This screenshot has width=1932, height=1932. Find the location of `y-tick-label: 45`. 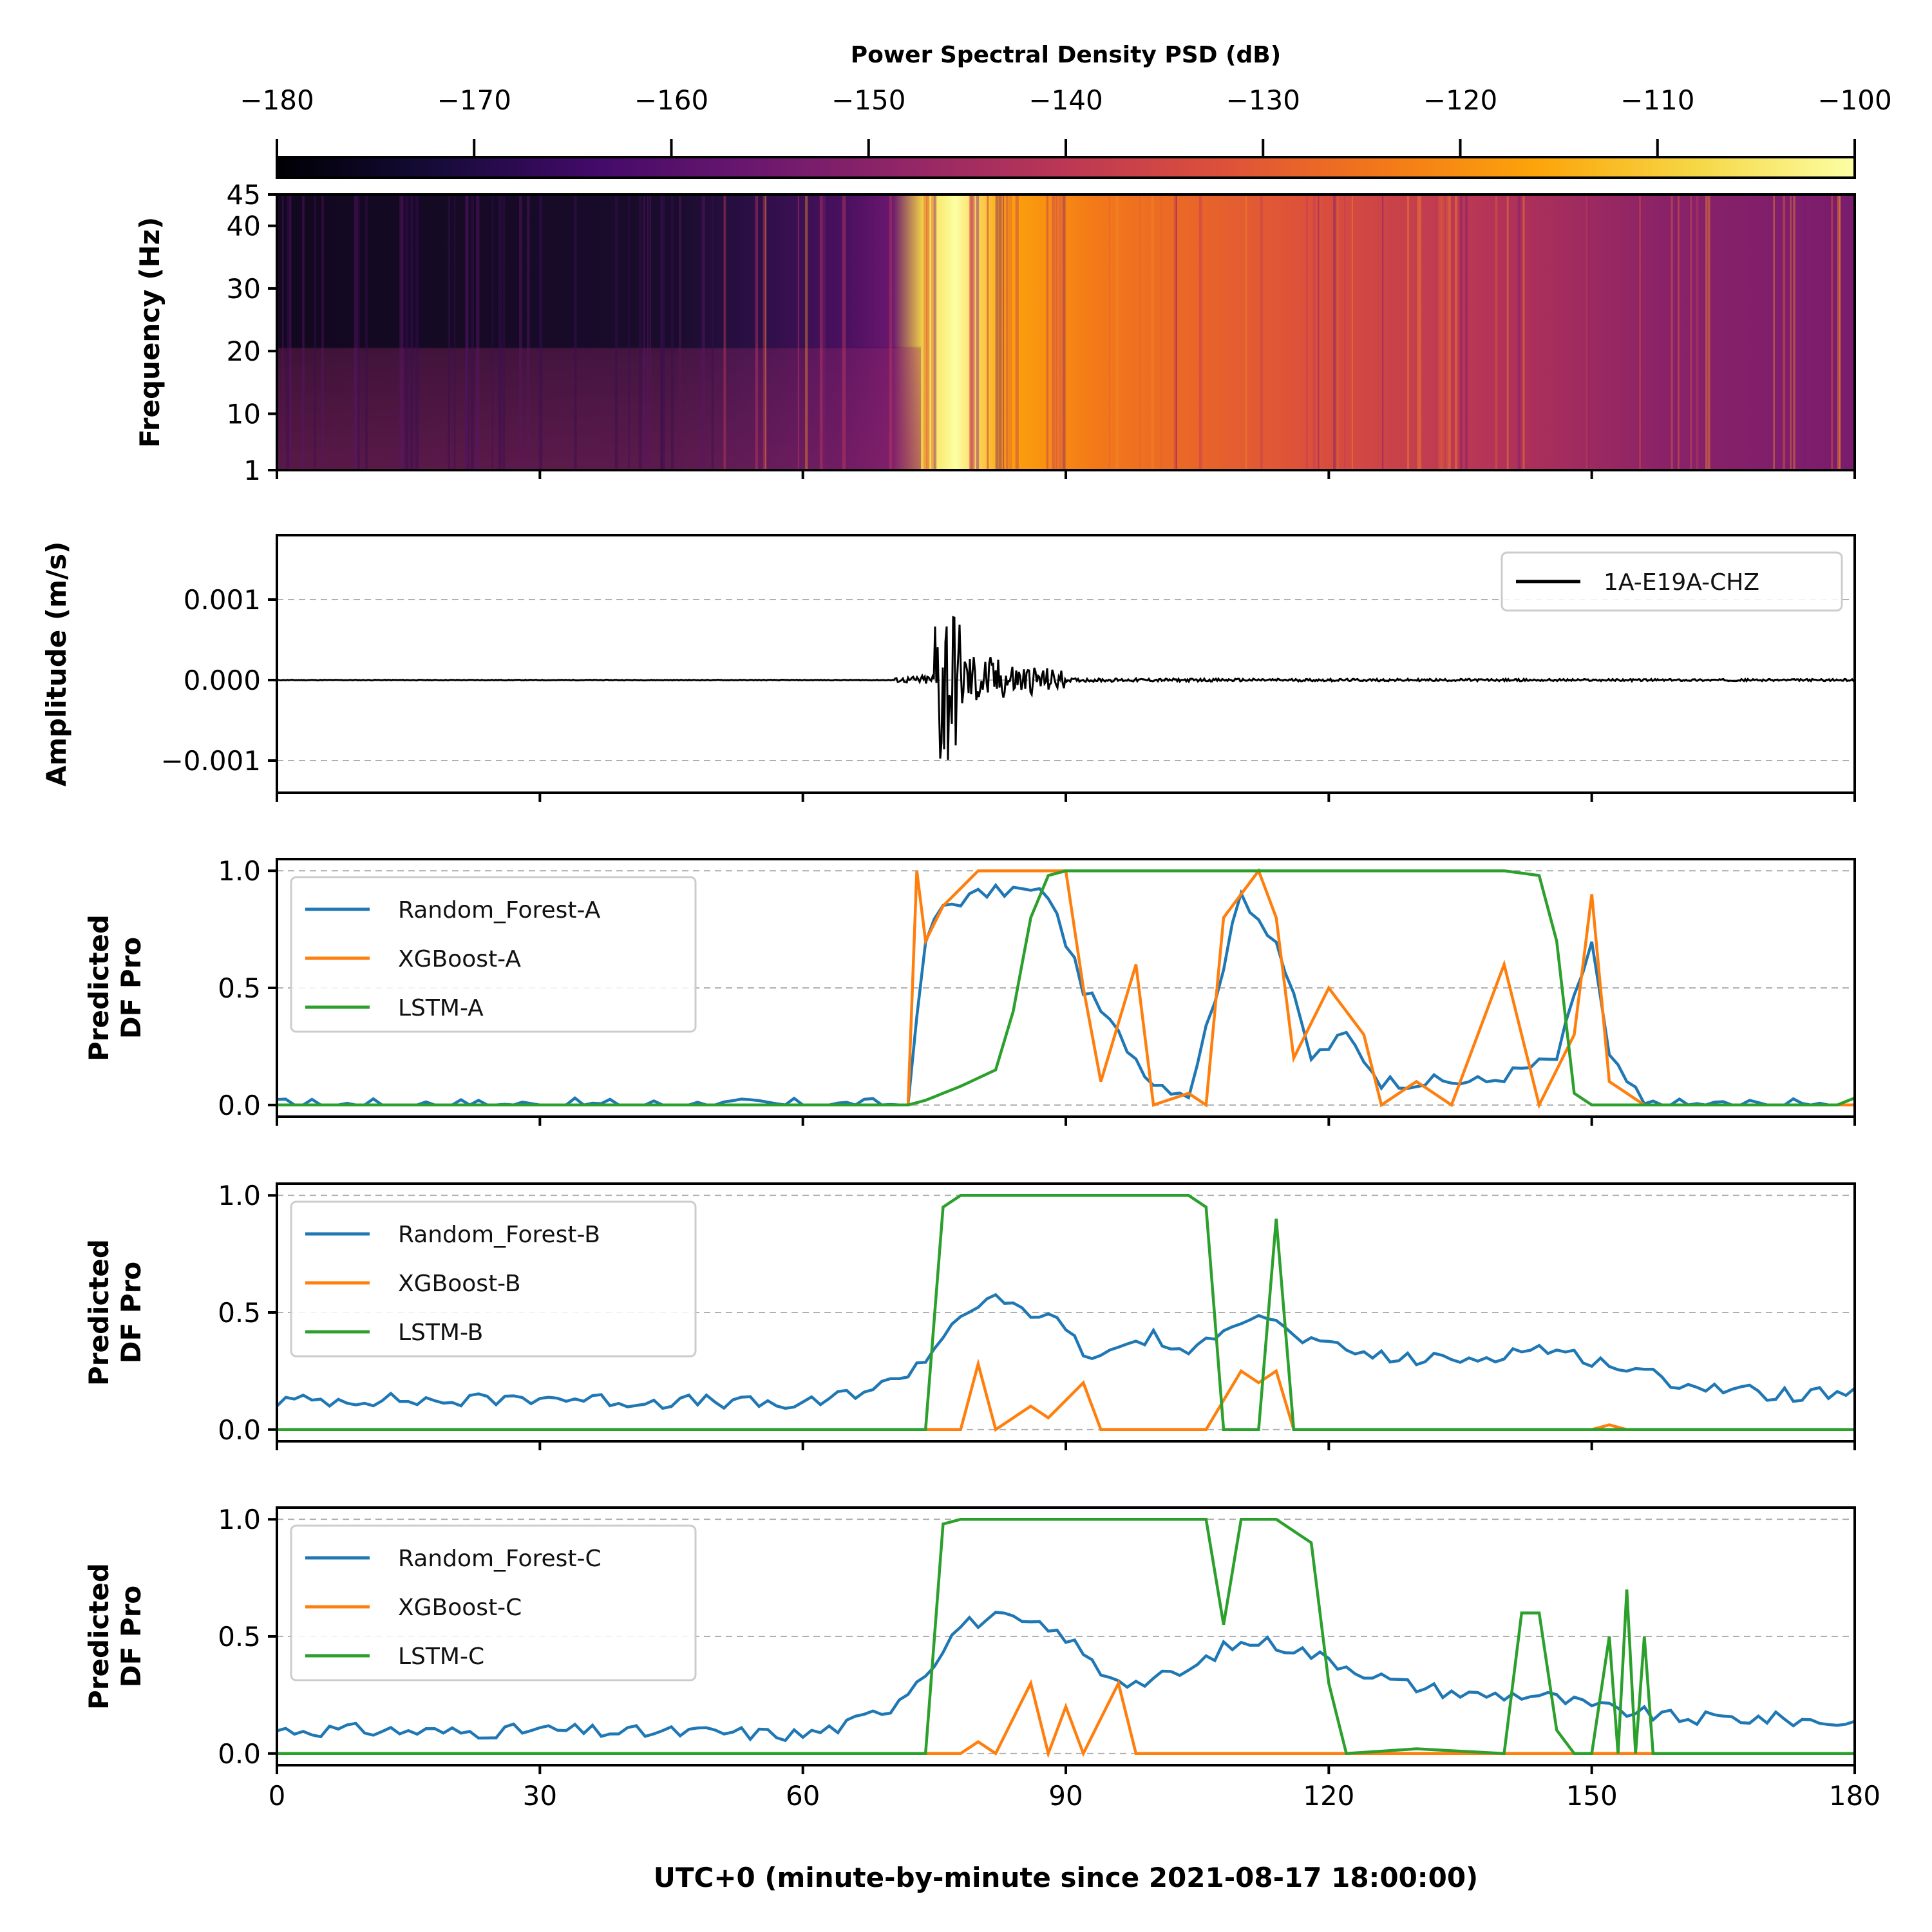

y-tick-label: 45 is located at coordinates (244, 195).